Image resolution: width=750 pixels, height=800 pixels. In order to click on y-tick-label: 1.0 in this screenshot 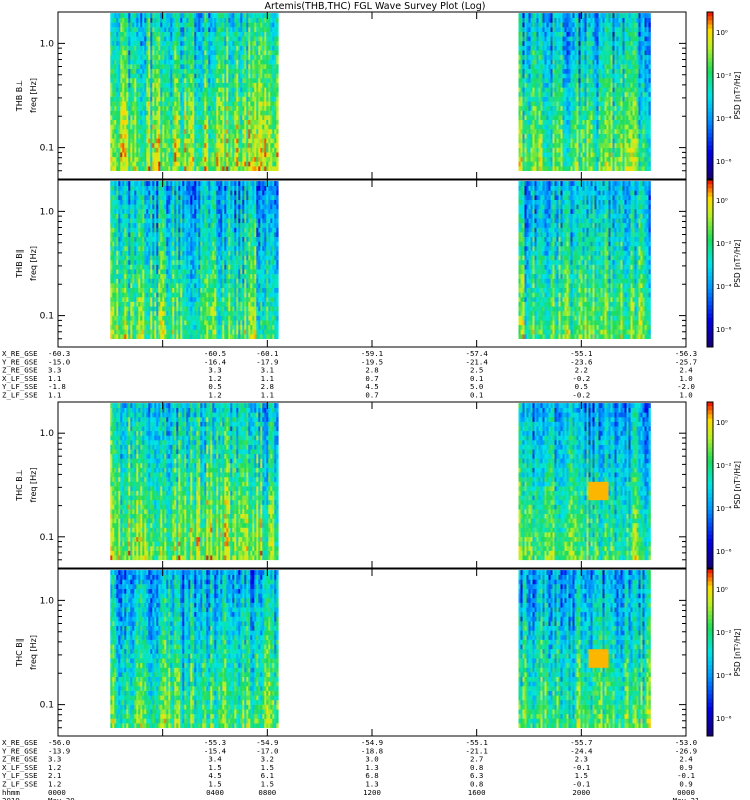, I will do `click(47, 601)`.